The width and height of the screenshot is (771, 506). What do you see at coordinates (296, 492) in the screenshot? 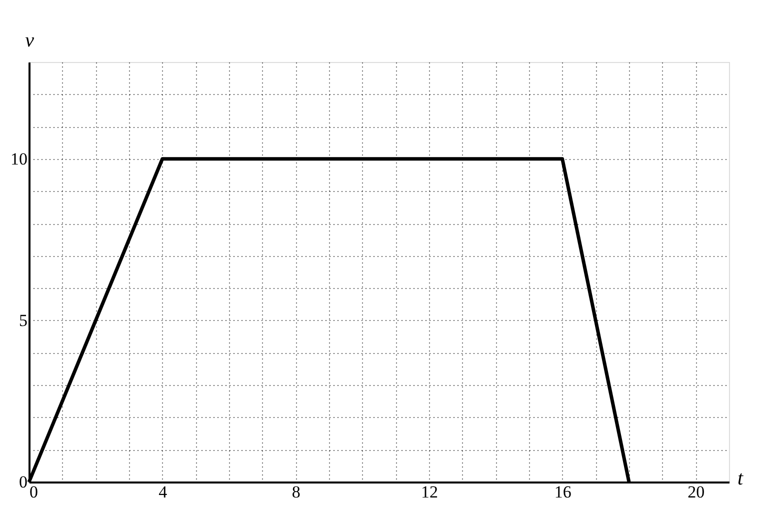
I see `x-tick-label: 8` at bounding box center [296, 492].